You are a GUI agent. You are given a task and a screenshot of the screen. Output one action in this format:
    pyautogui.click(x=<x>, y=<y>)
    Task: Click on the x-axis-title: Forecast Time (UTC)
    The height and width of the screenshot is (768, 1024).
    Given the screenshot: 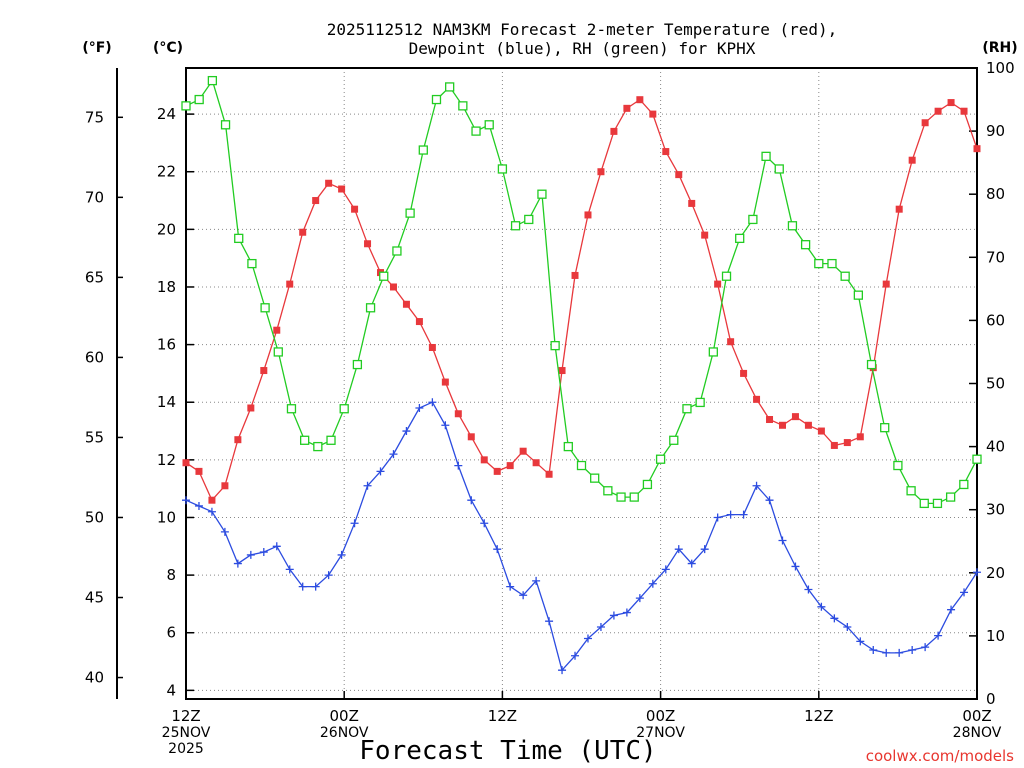 What is the action you would take?
    pyautogui.click(x=507, y=751)
    